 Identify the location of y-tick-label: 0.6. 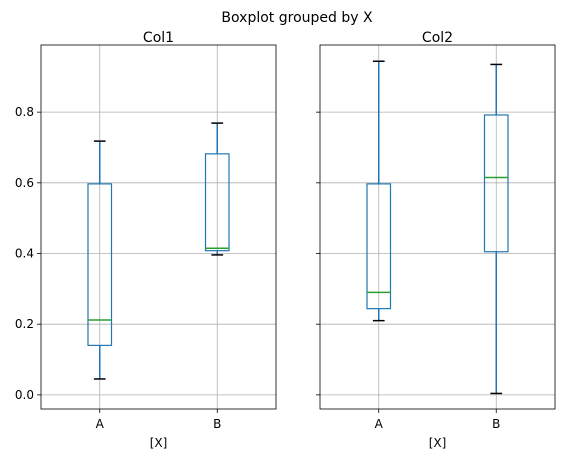
(24, 183).